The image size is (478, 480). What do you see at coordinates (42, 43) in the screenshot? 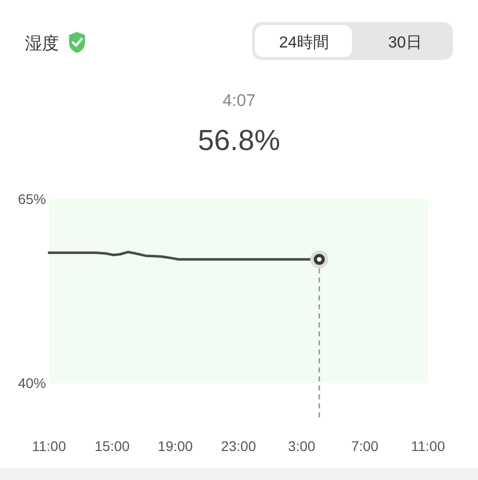
I see `title: 湿度` at bounding box center [42, 43].